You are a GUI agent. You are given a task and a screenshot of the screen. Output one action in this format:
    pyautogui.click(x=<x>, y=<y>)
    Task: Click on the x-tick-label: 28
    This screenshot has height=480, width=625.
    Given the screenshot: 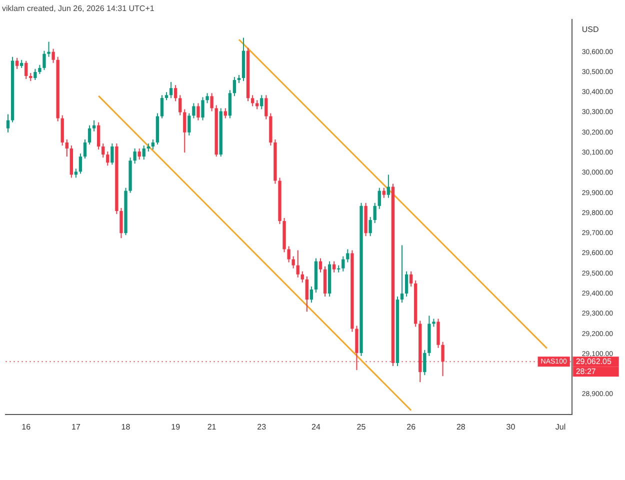 What is the action you would take?
    pyautogui.click(x=461, y=427)
    